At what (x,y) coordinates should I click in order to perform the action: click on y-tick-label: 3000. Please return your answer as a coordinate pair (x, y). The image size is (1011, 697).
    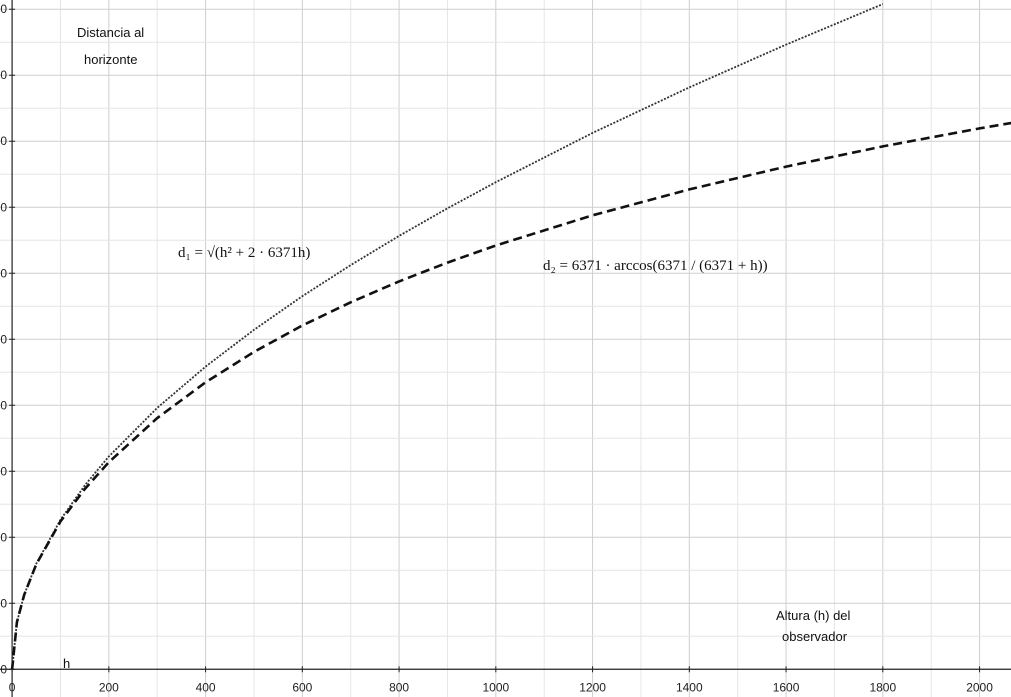
    Looking at the image, I should click on (3, 273).